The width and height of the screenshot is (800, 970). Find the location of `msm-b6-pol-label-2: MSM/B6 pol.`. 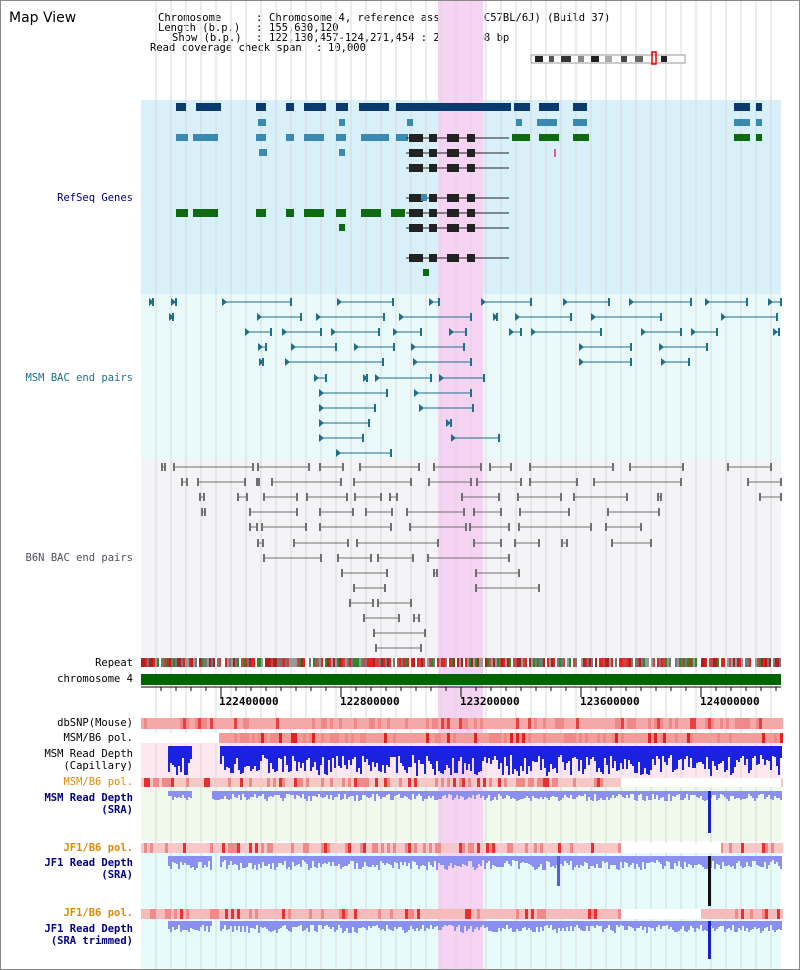

msm-b6-pol-label-2: MSM/B6 pol. is located at coordinates (98, 782).